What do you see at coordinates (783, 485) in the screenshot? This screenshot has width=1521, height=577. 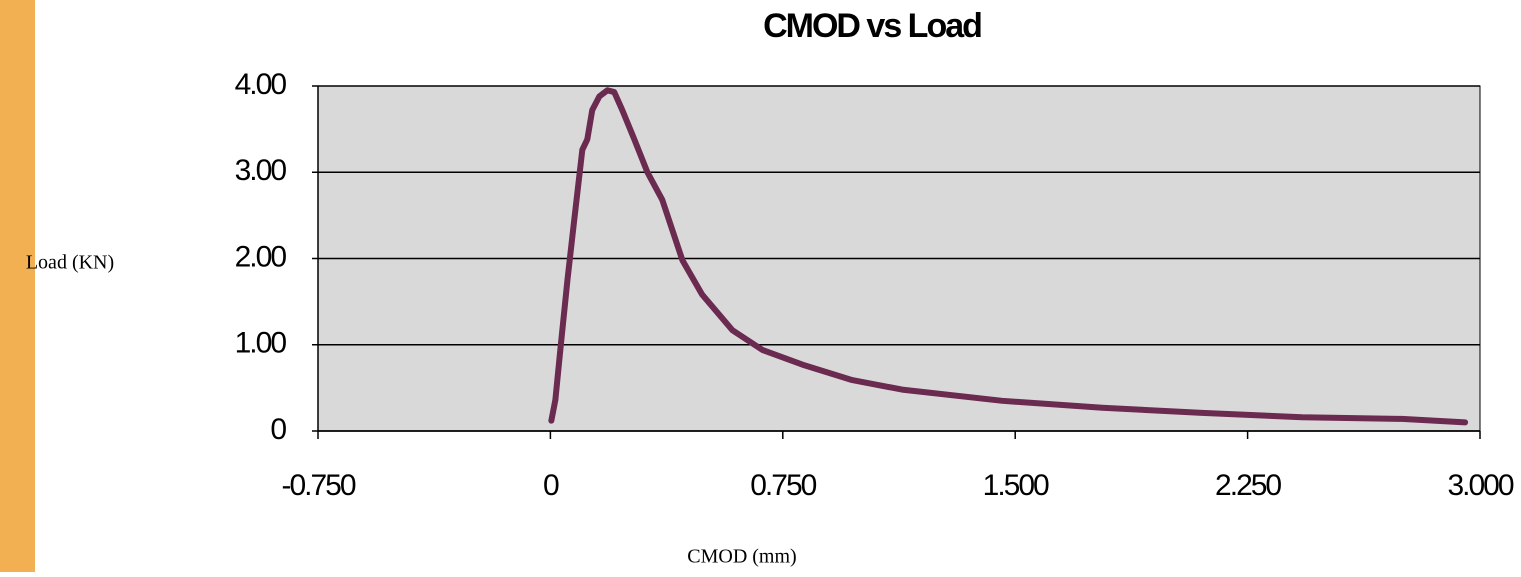 I see `x-tick-label: 0.750` at bounding box center [783, 485].